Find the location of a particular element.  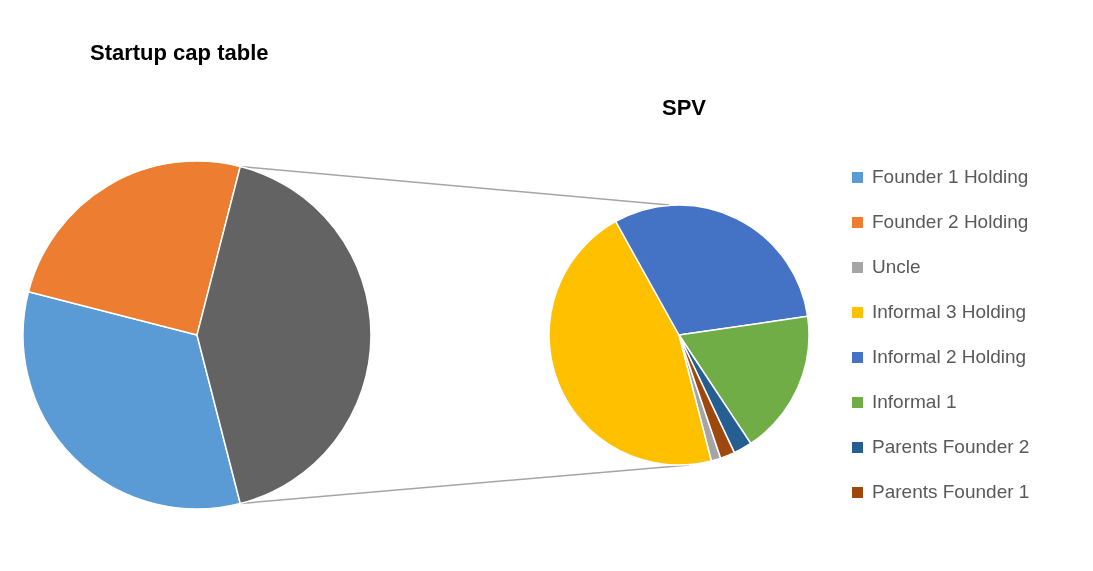

legend-label: Informal 1 is located at coordinates (914, 402).